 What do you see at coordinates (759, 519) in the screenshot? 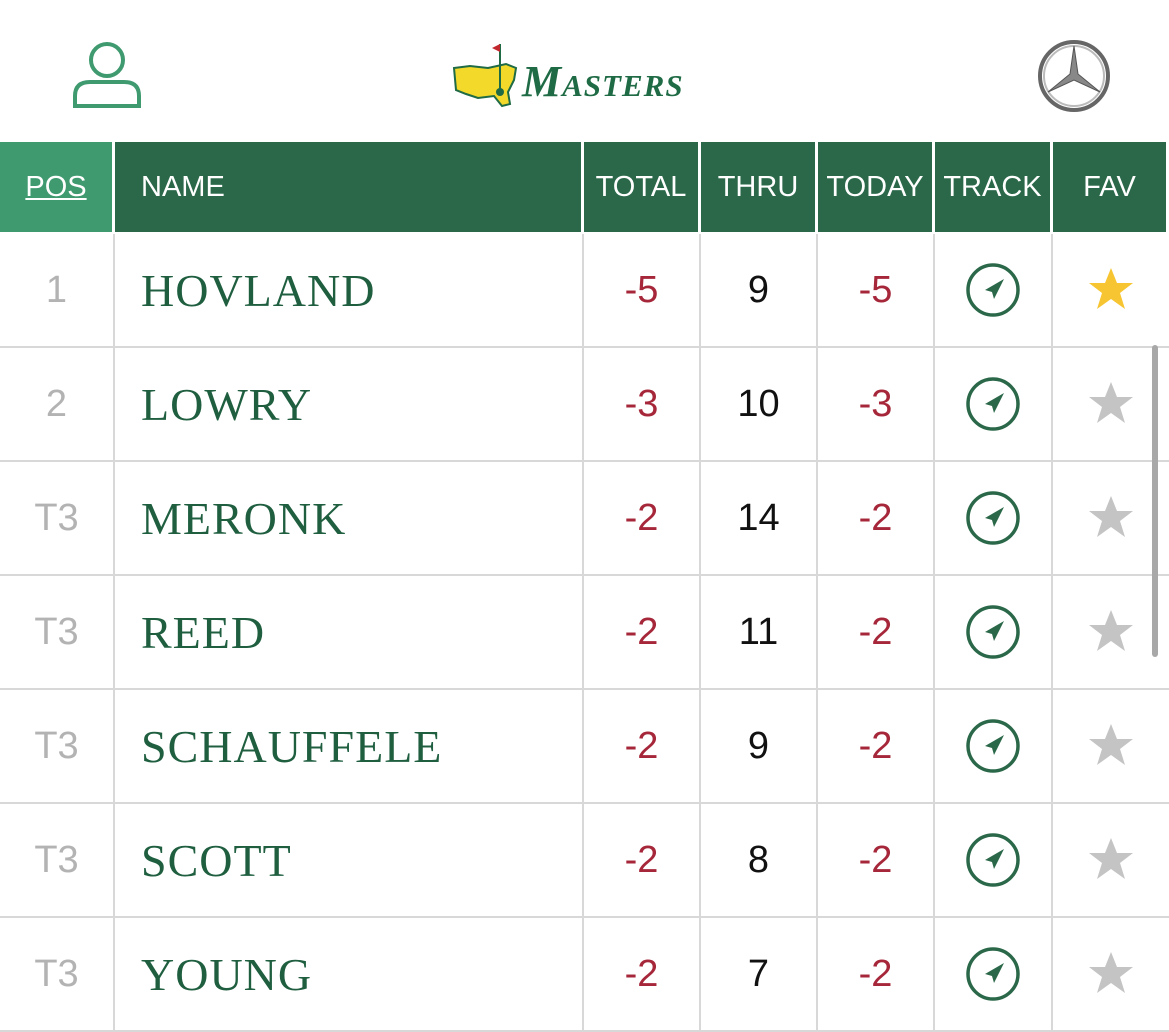
I see `holes-thru: 14` at bounding box center [759, 519].